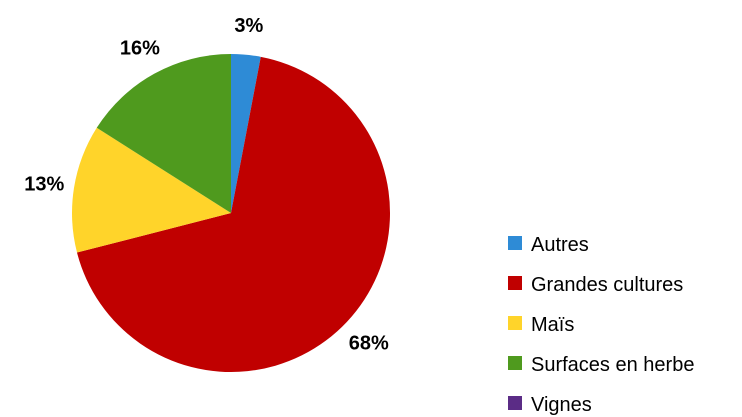 The image size is (742, 417). I want to click on pie-slice-surfaces-en-herbe, so click(163, 133).